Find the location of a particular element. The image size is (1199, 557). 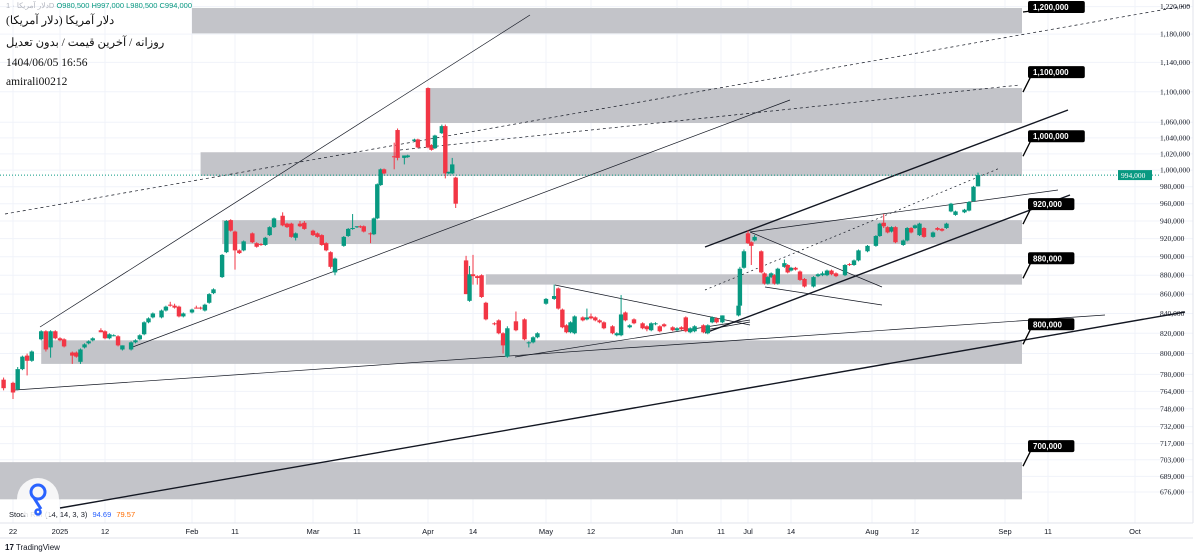

chart-datetime: 1404/06/05 16:56 is located at coordinates (47, 63).